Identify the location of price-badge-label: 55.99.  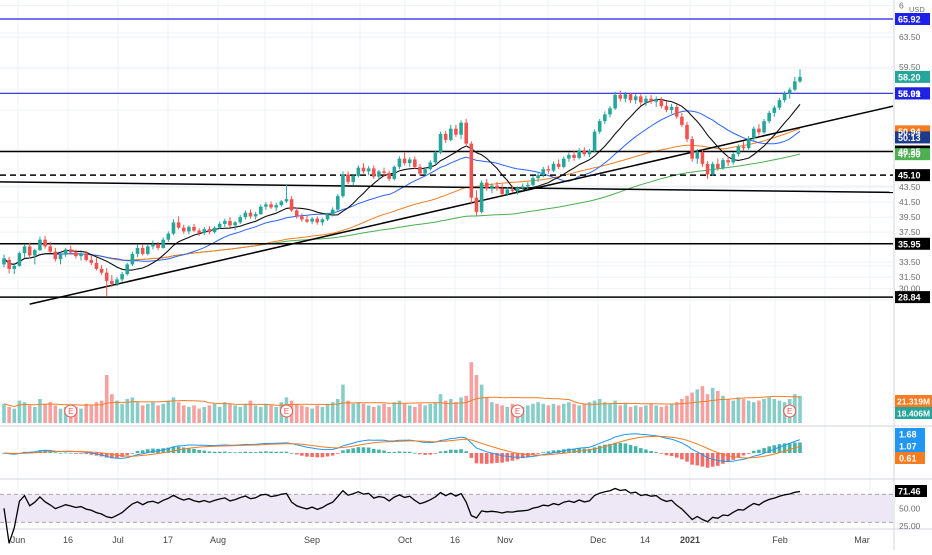
(909, 94).